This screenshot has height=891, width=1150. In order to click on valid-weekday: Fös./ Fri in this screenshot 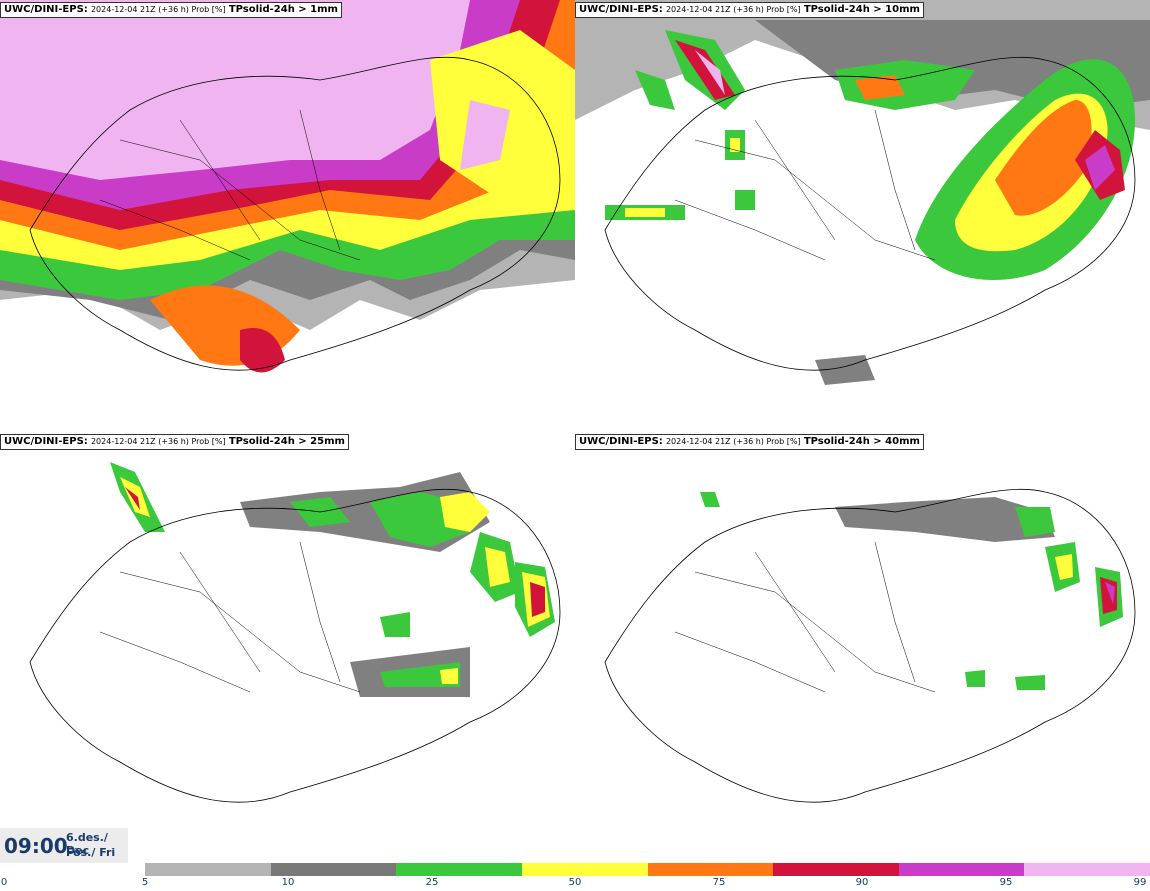, I will do `click(91, 852)`.